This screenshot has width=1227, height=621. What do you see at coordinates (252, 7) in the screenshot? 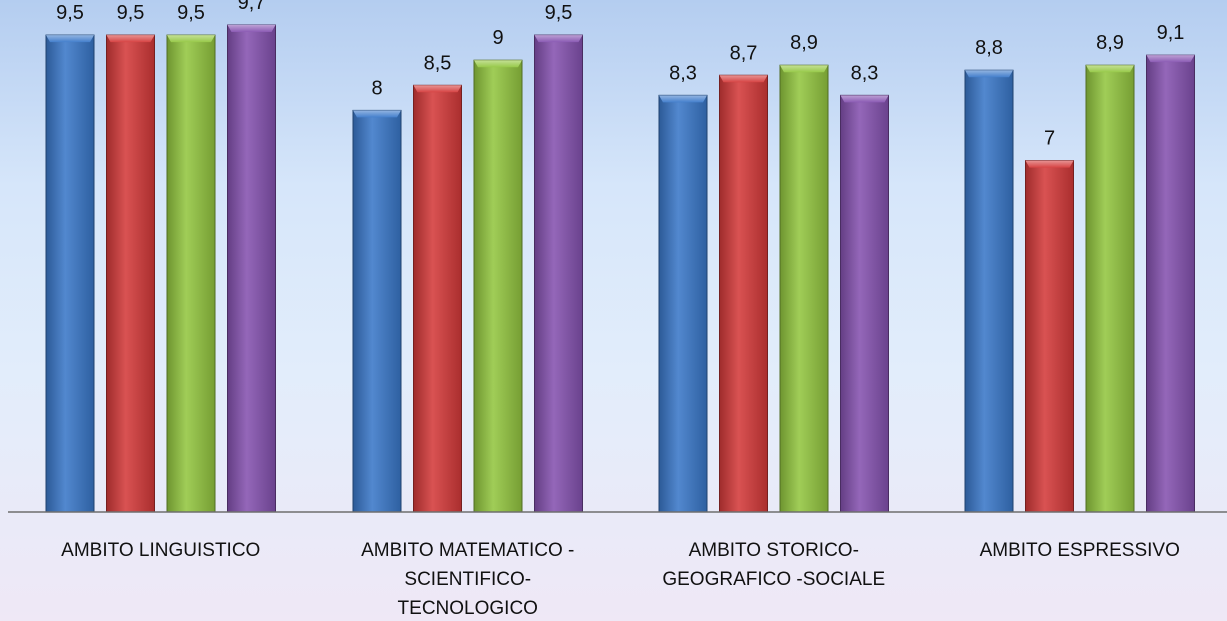
I see `value-label: 9,7` at bounding box center [252, 7].